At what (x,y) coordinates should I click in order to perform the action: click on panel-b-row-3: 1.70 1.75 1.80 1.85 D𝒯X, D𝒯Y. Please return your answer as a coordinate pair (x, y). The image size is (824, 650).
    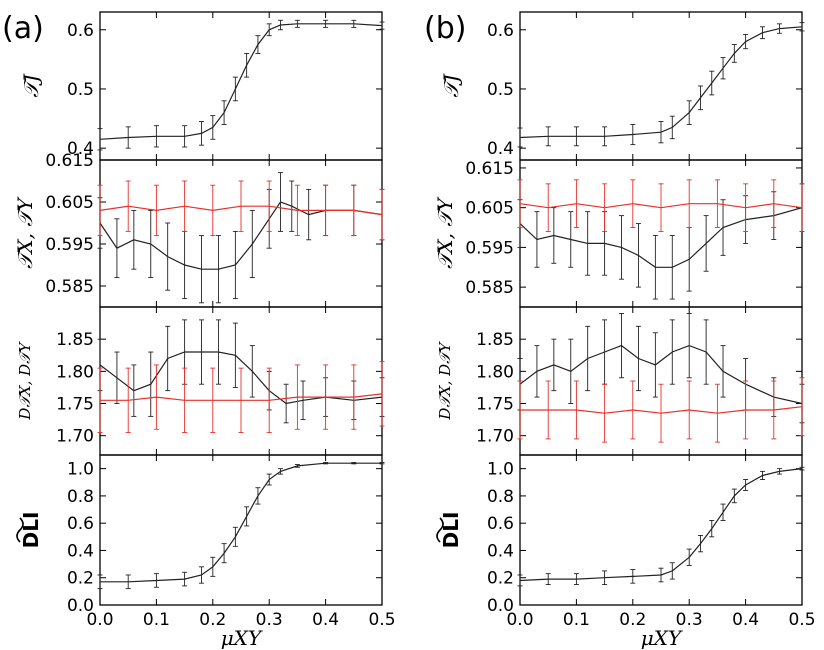
    Looking at the image, I should click on (620, 381).